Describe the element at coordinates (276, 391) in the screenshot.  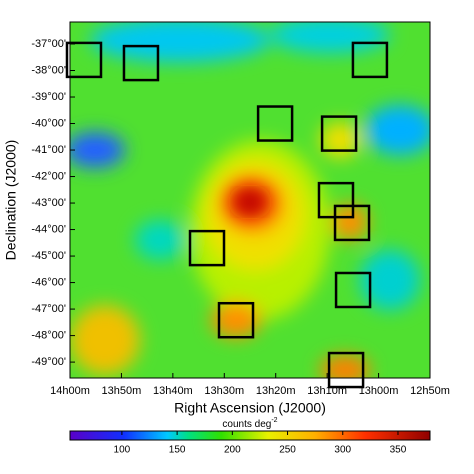
I see `x-tick-label: 13h20m` at that location.